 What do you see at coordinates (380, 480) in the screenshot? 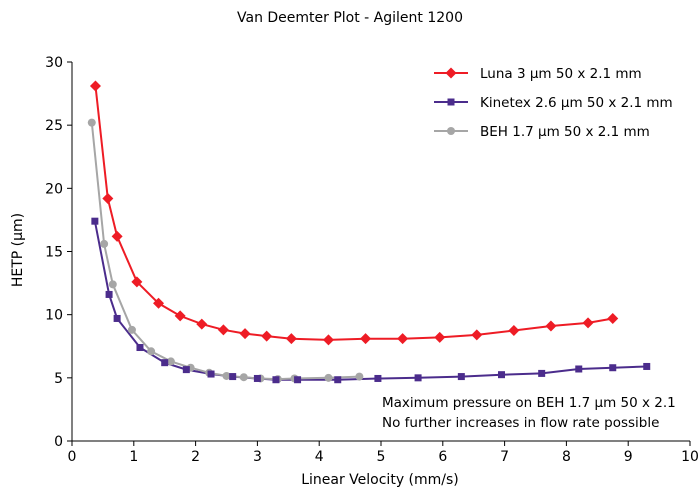
I see `x-axis-label: Linear Velocity (mm/s)` at bounding box center [380, 480].